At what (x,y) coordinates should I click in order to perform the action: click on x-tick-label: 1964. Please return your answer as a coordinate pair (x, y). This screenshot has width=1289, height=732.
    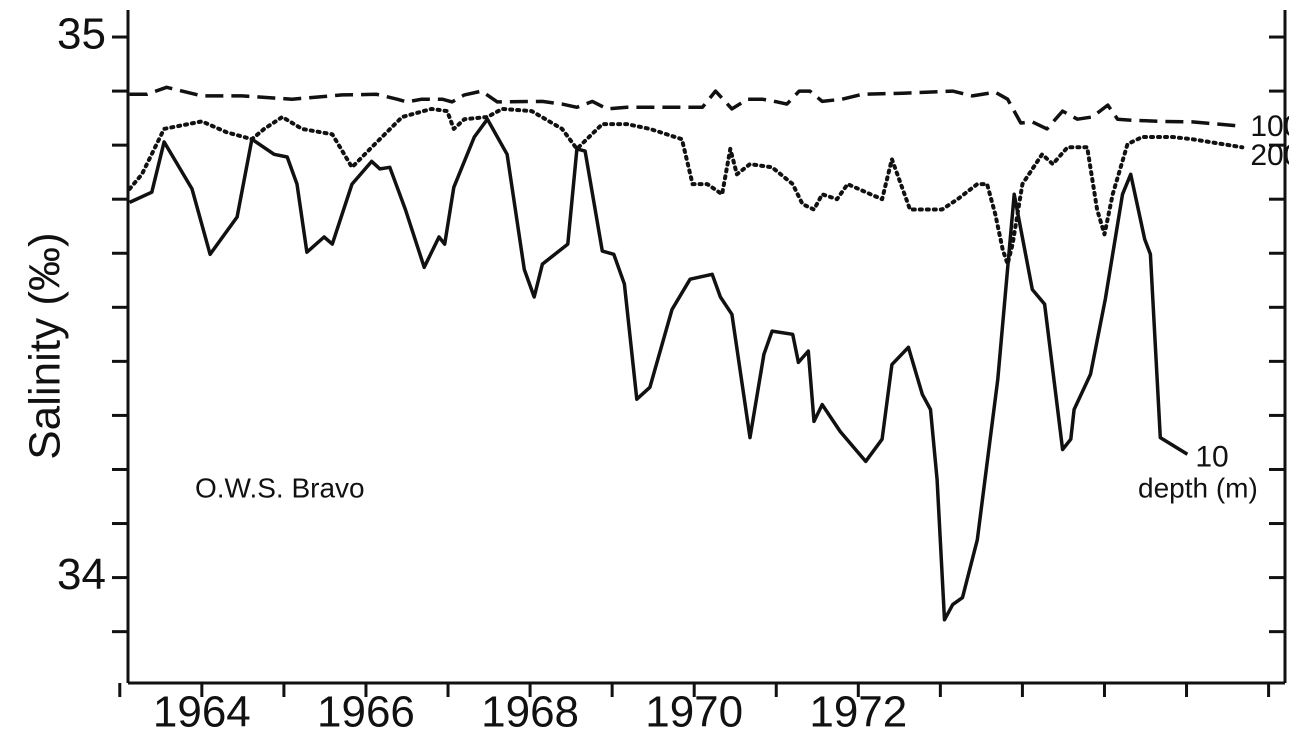
    Looking at the image, I should click on (202, 710).